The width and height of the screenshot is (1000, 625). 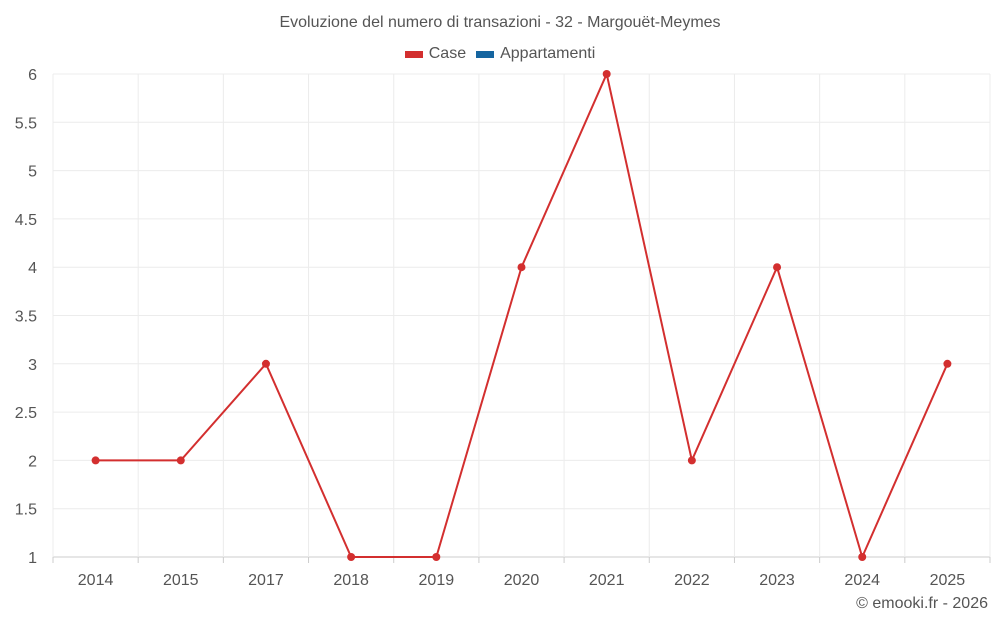 What do you see at coordinates (485, 54) in the screenshot?
I see `legend-swatch-appartamenti` at bounding box center [485, 54].